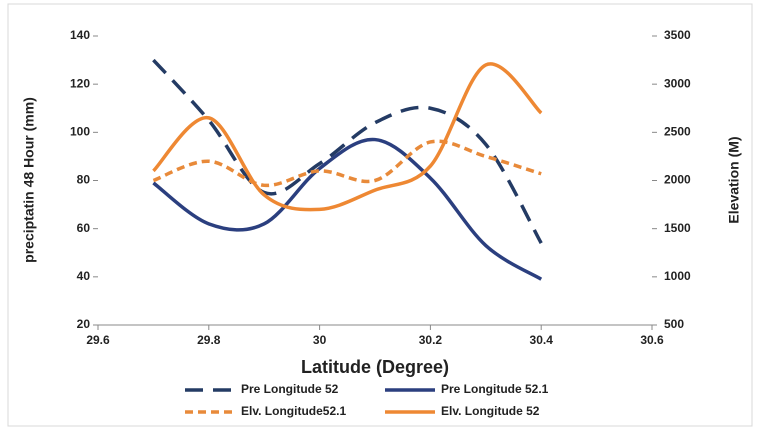 Image resolution: width=760 pixels, height=430 pixels. Describe the element at coordinates (677, 35) in the screenshot. I see `y2-tick-label: 3500` at that location.